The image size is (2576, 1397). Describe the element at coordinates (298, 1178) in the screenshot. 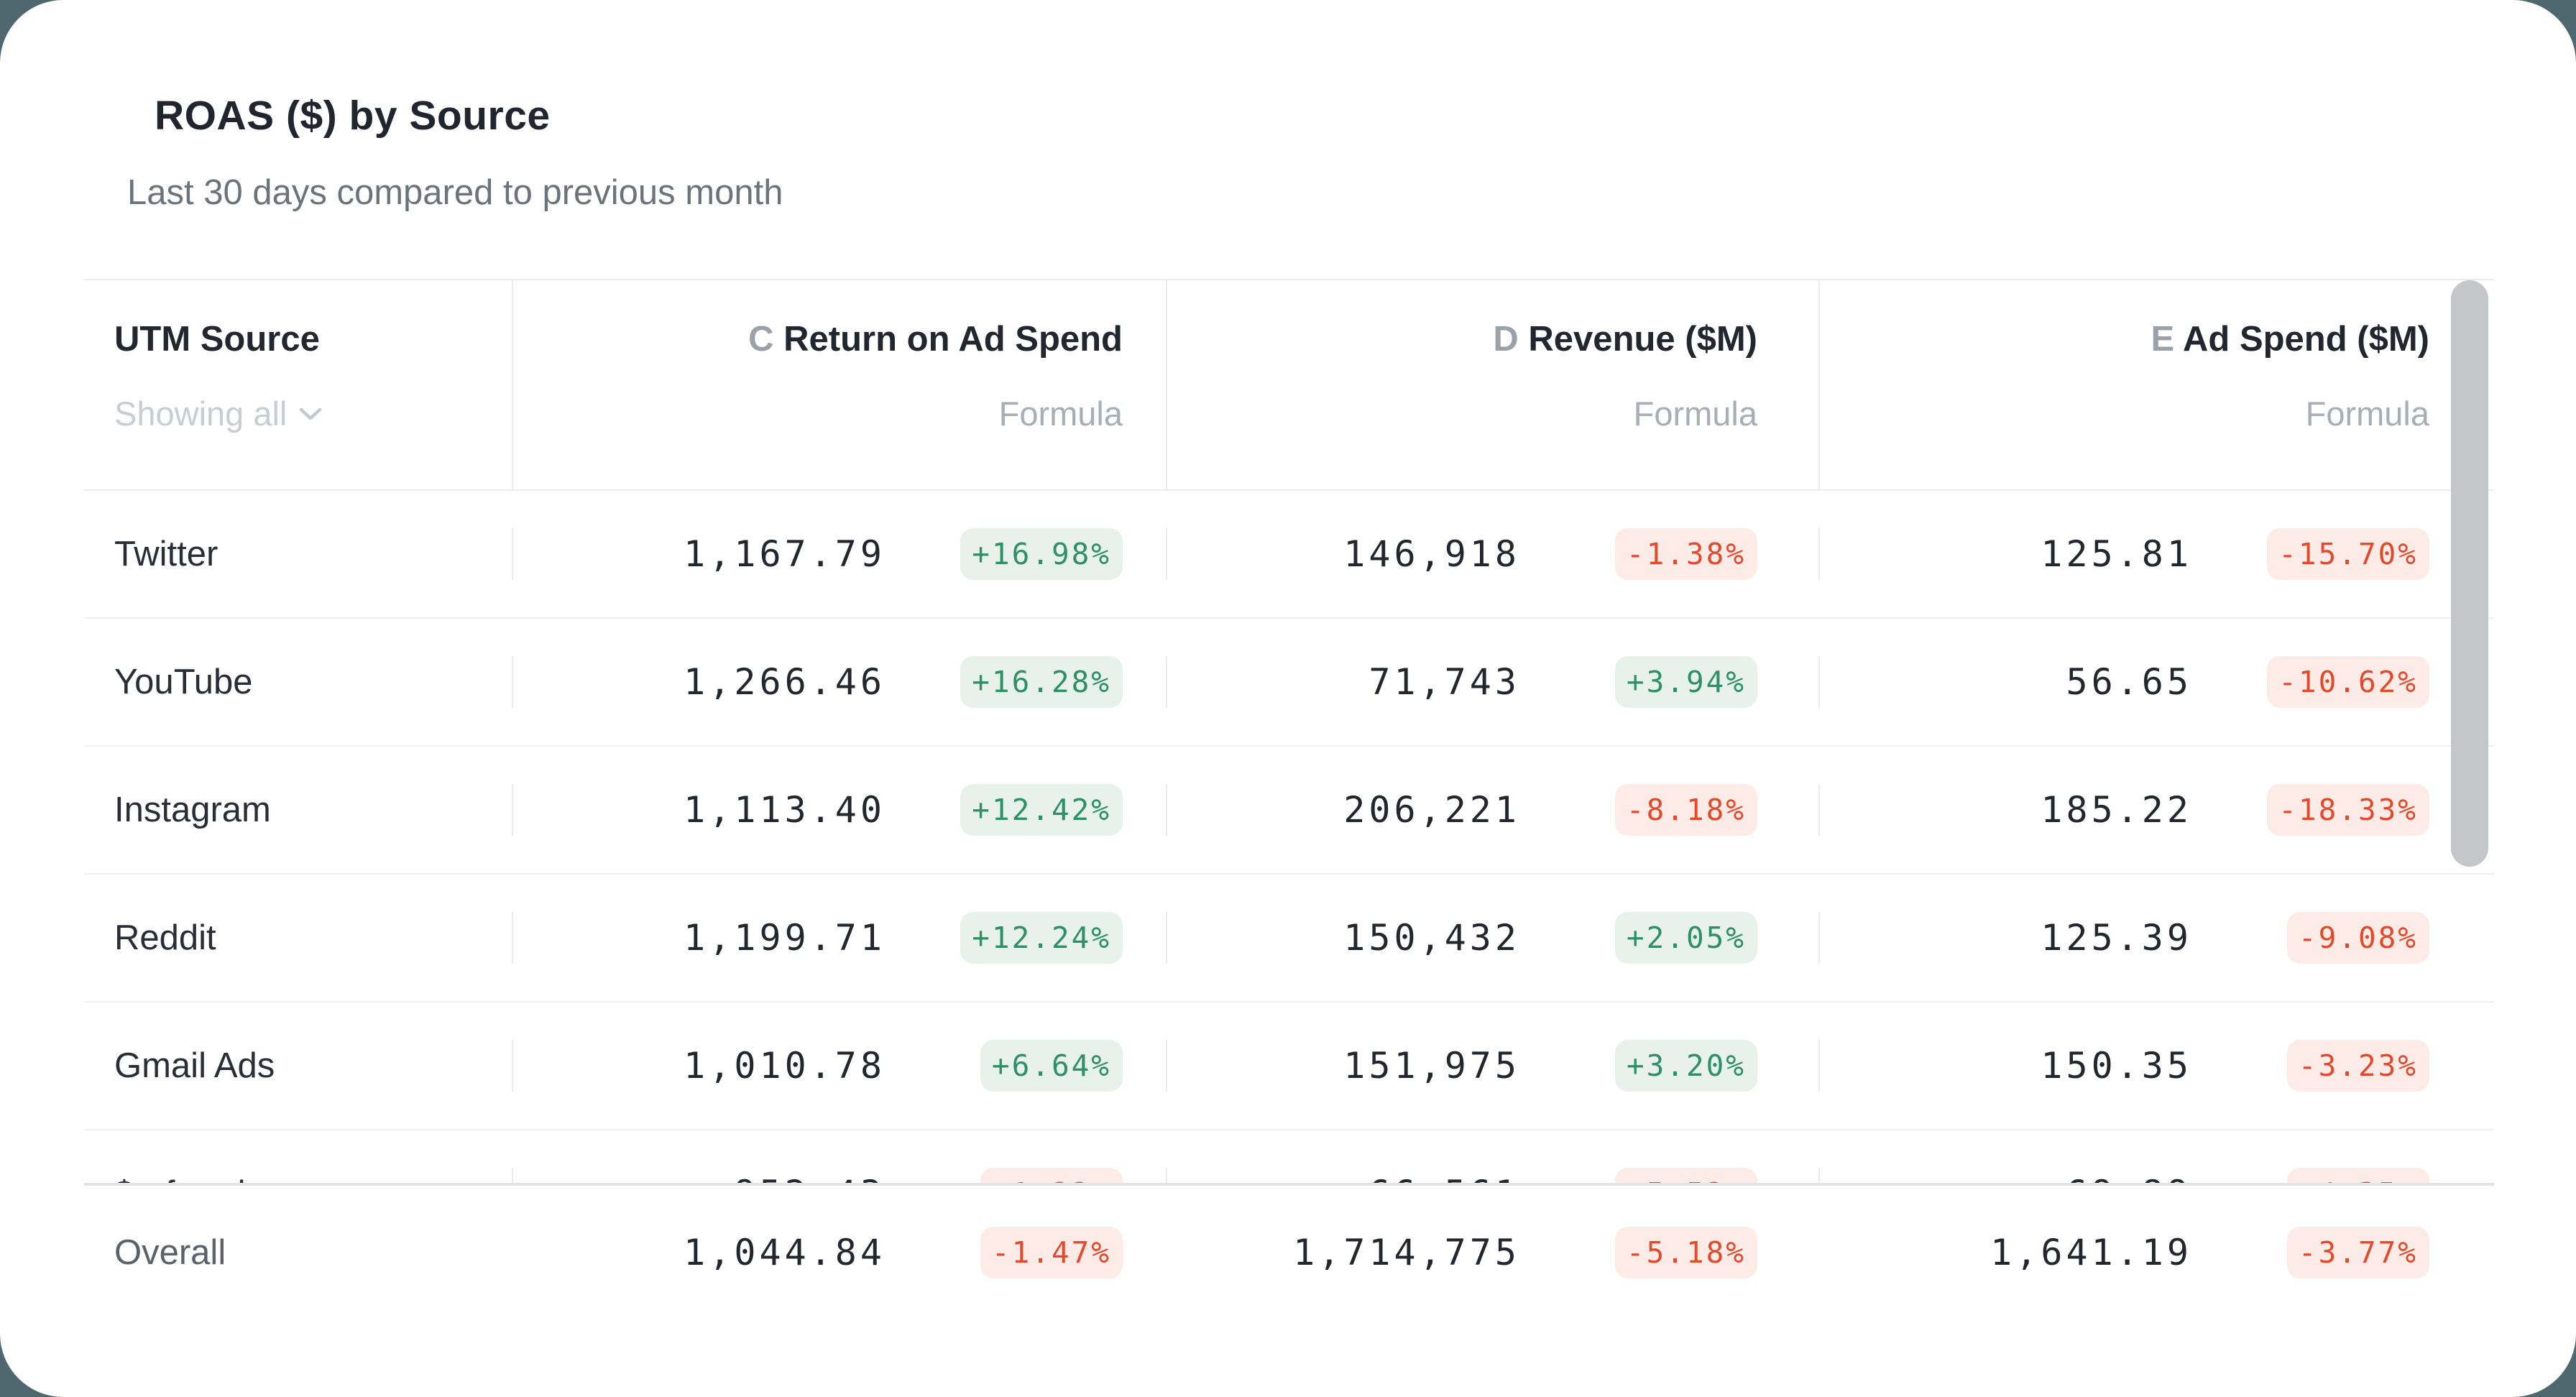

I see `row-source-label: $referral` at that location.